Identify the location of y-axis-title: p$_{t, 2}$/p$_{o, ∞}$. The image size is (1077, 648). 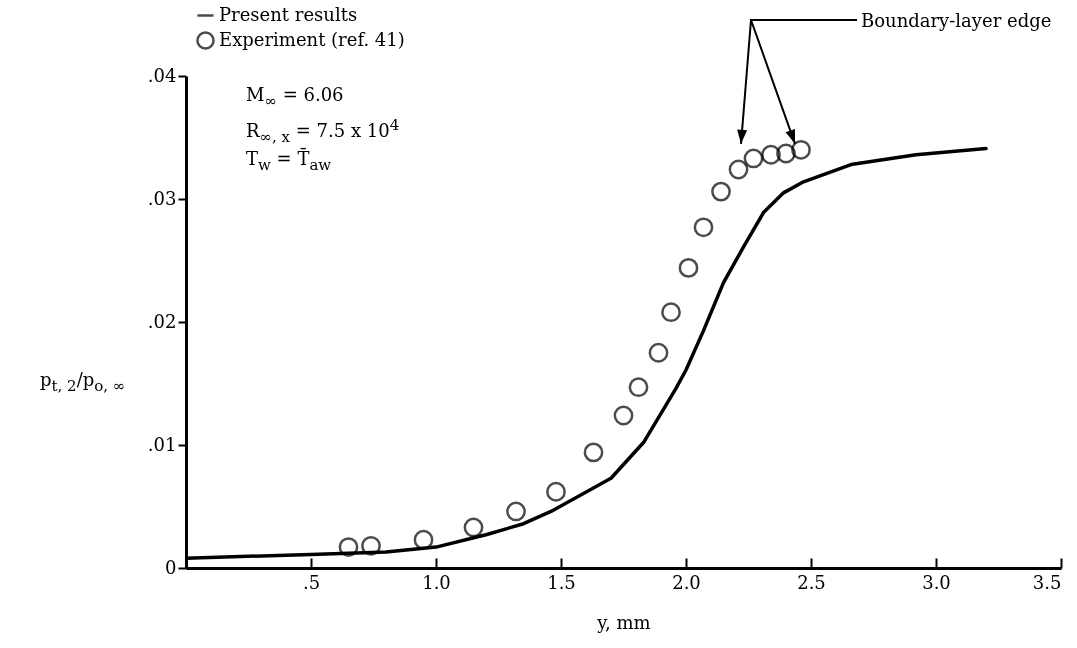
(83, 382).